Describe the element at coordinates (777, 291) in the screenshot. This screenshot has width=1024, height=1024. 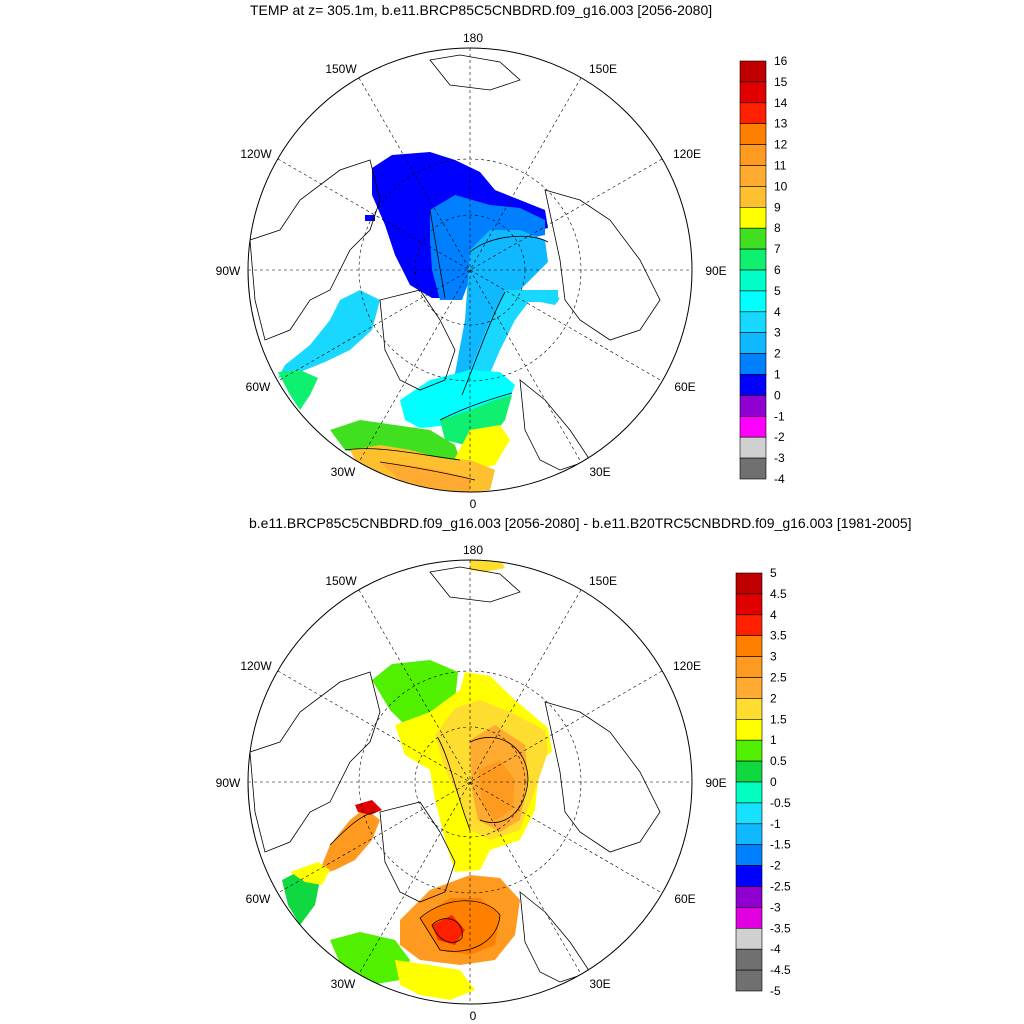
I see `colorbar-label: 5` at that location.